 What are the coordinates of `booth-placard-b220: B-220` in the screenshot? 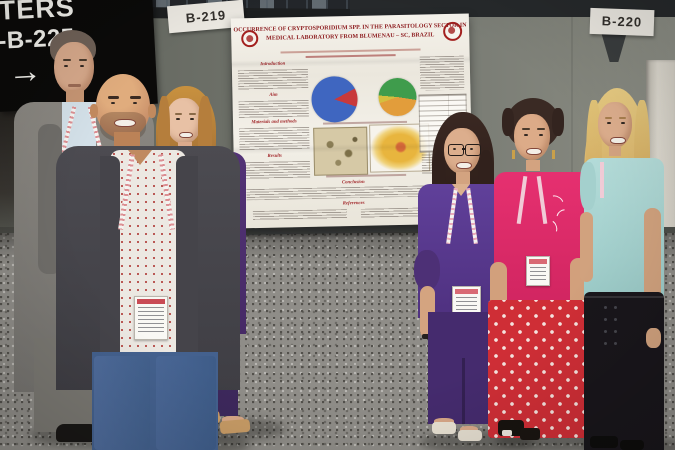 It's located at (622, 22).